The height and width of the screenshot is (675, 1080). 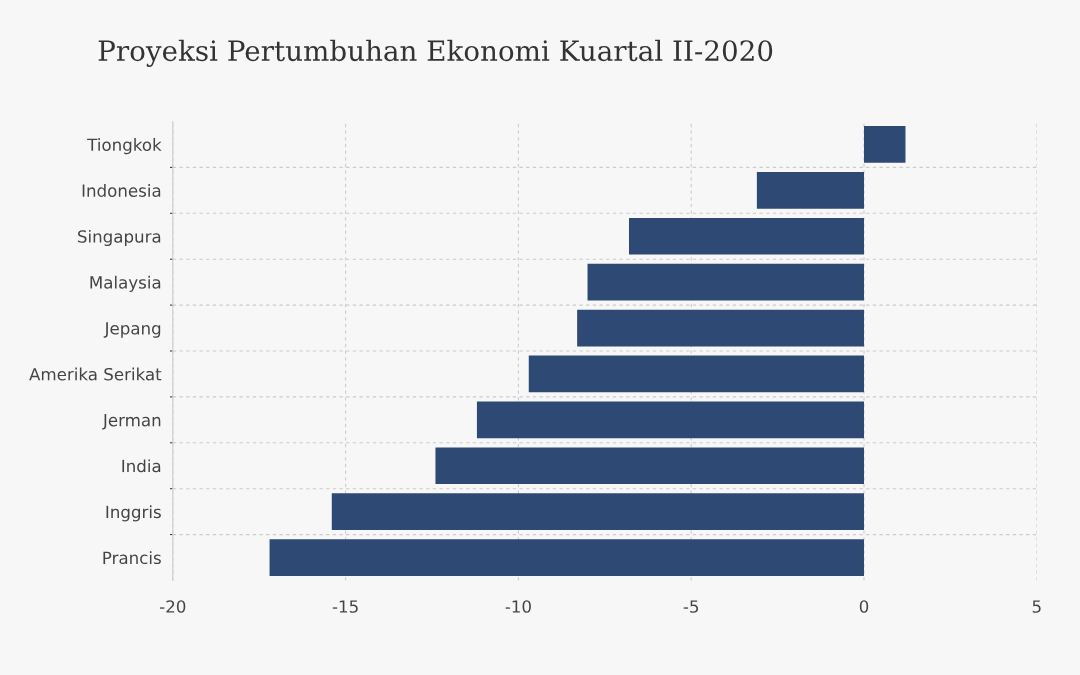 I want to click on y-tick-label: Inggris, so click(x=133, y=513).